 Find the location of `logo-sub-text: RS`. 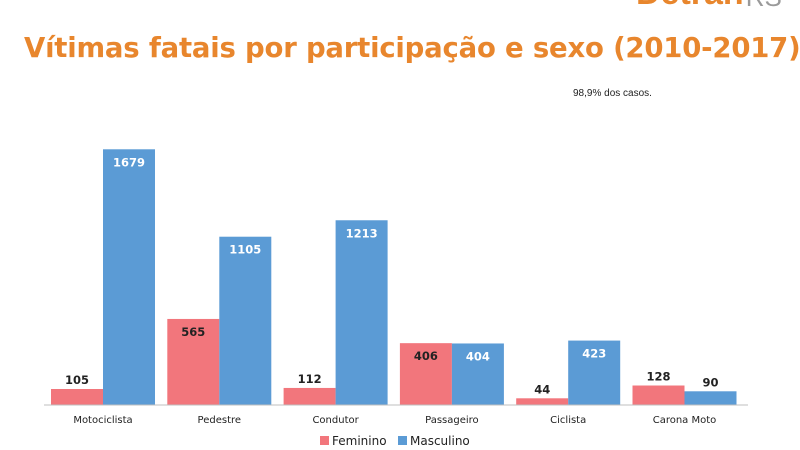

logo-sub-text: RS is located at coordinates (764, 5).